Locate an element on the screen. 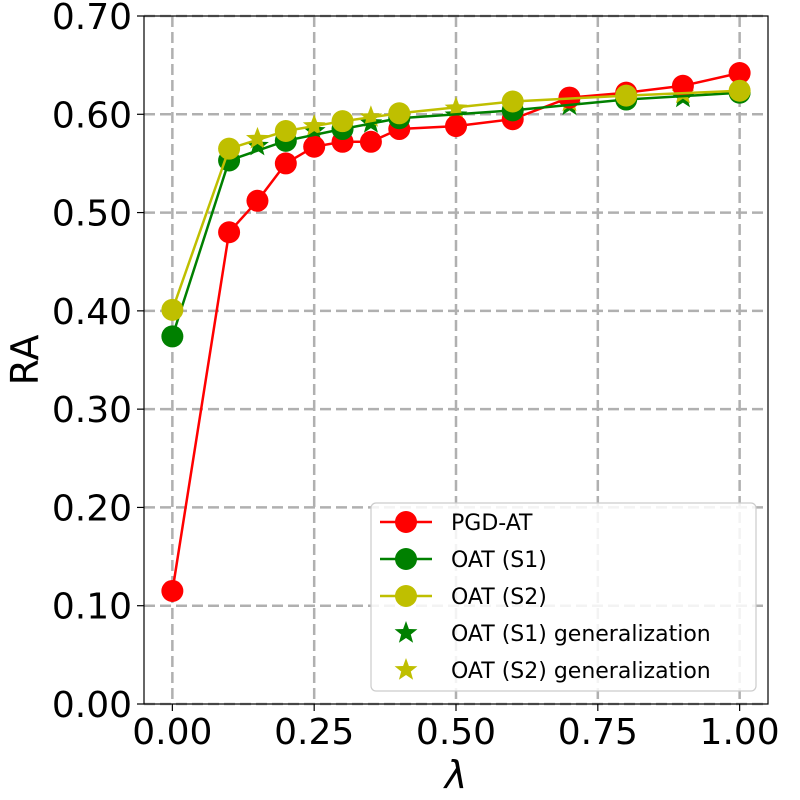 This screenshot has width=800, height=800. legend-item: OAT (S1) generalization is located at coordinates (552, 634).